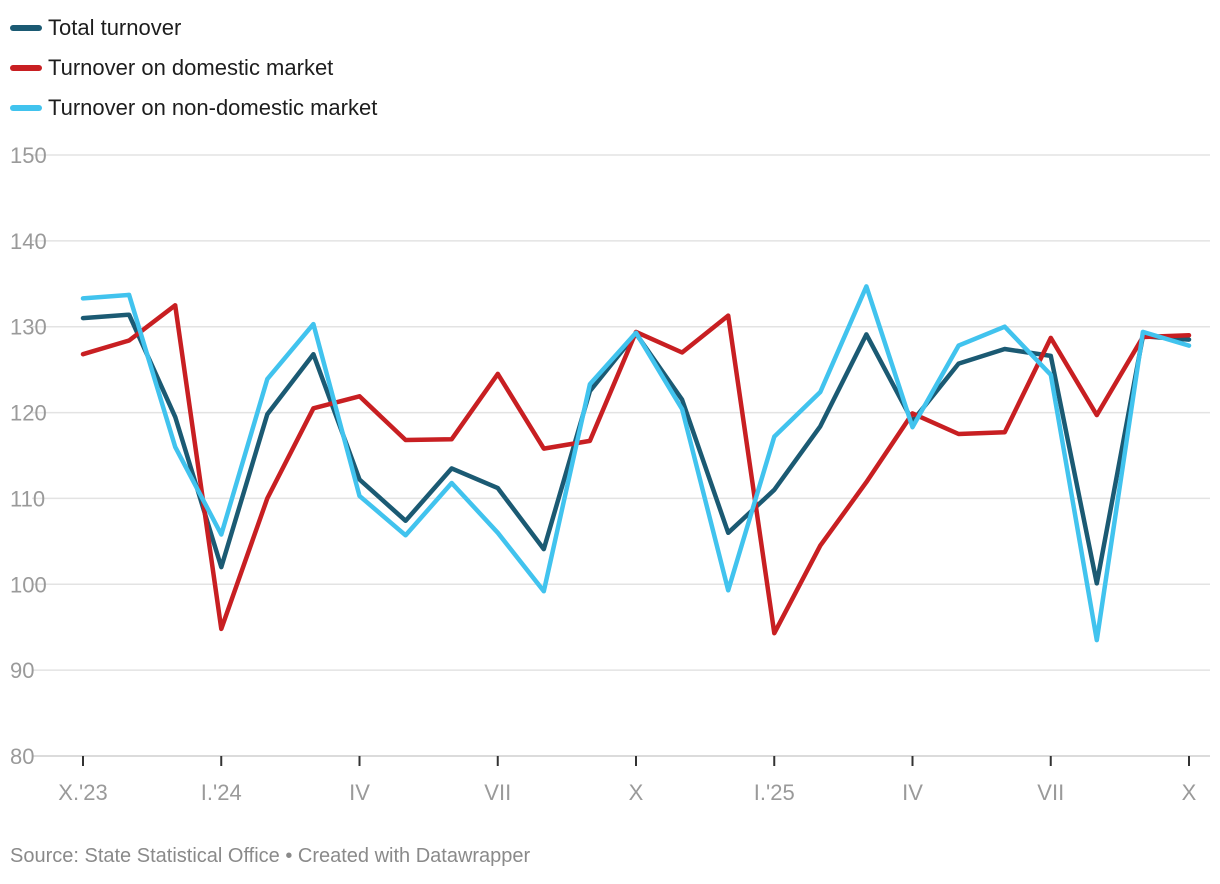 Image resolution: width=1220 pixels, height=884 pixels. What do you see at coordinates (115, 27) in the screenshot?
I see `legend-label-total: Total turnover` at bounding box center [115, 27].